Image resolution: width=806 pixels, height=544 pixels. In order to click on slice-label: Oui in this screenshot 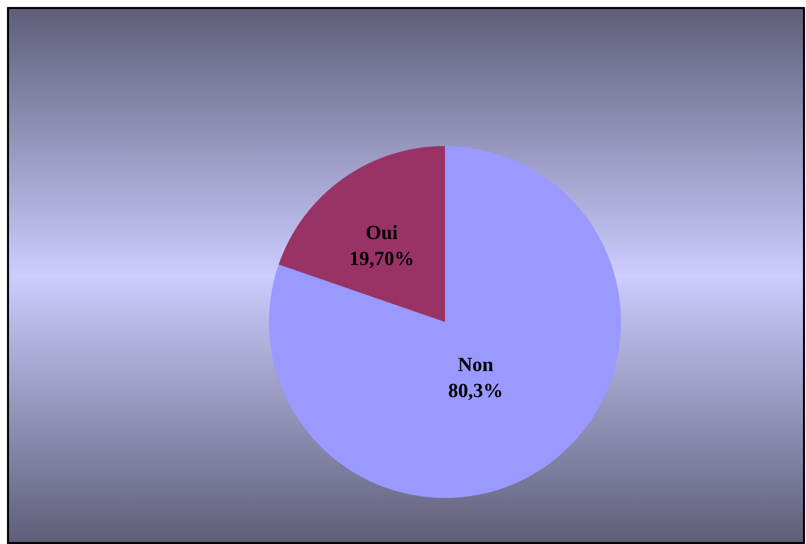, I will do `click(382, 233)`.